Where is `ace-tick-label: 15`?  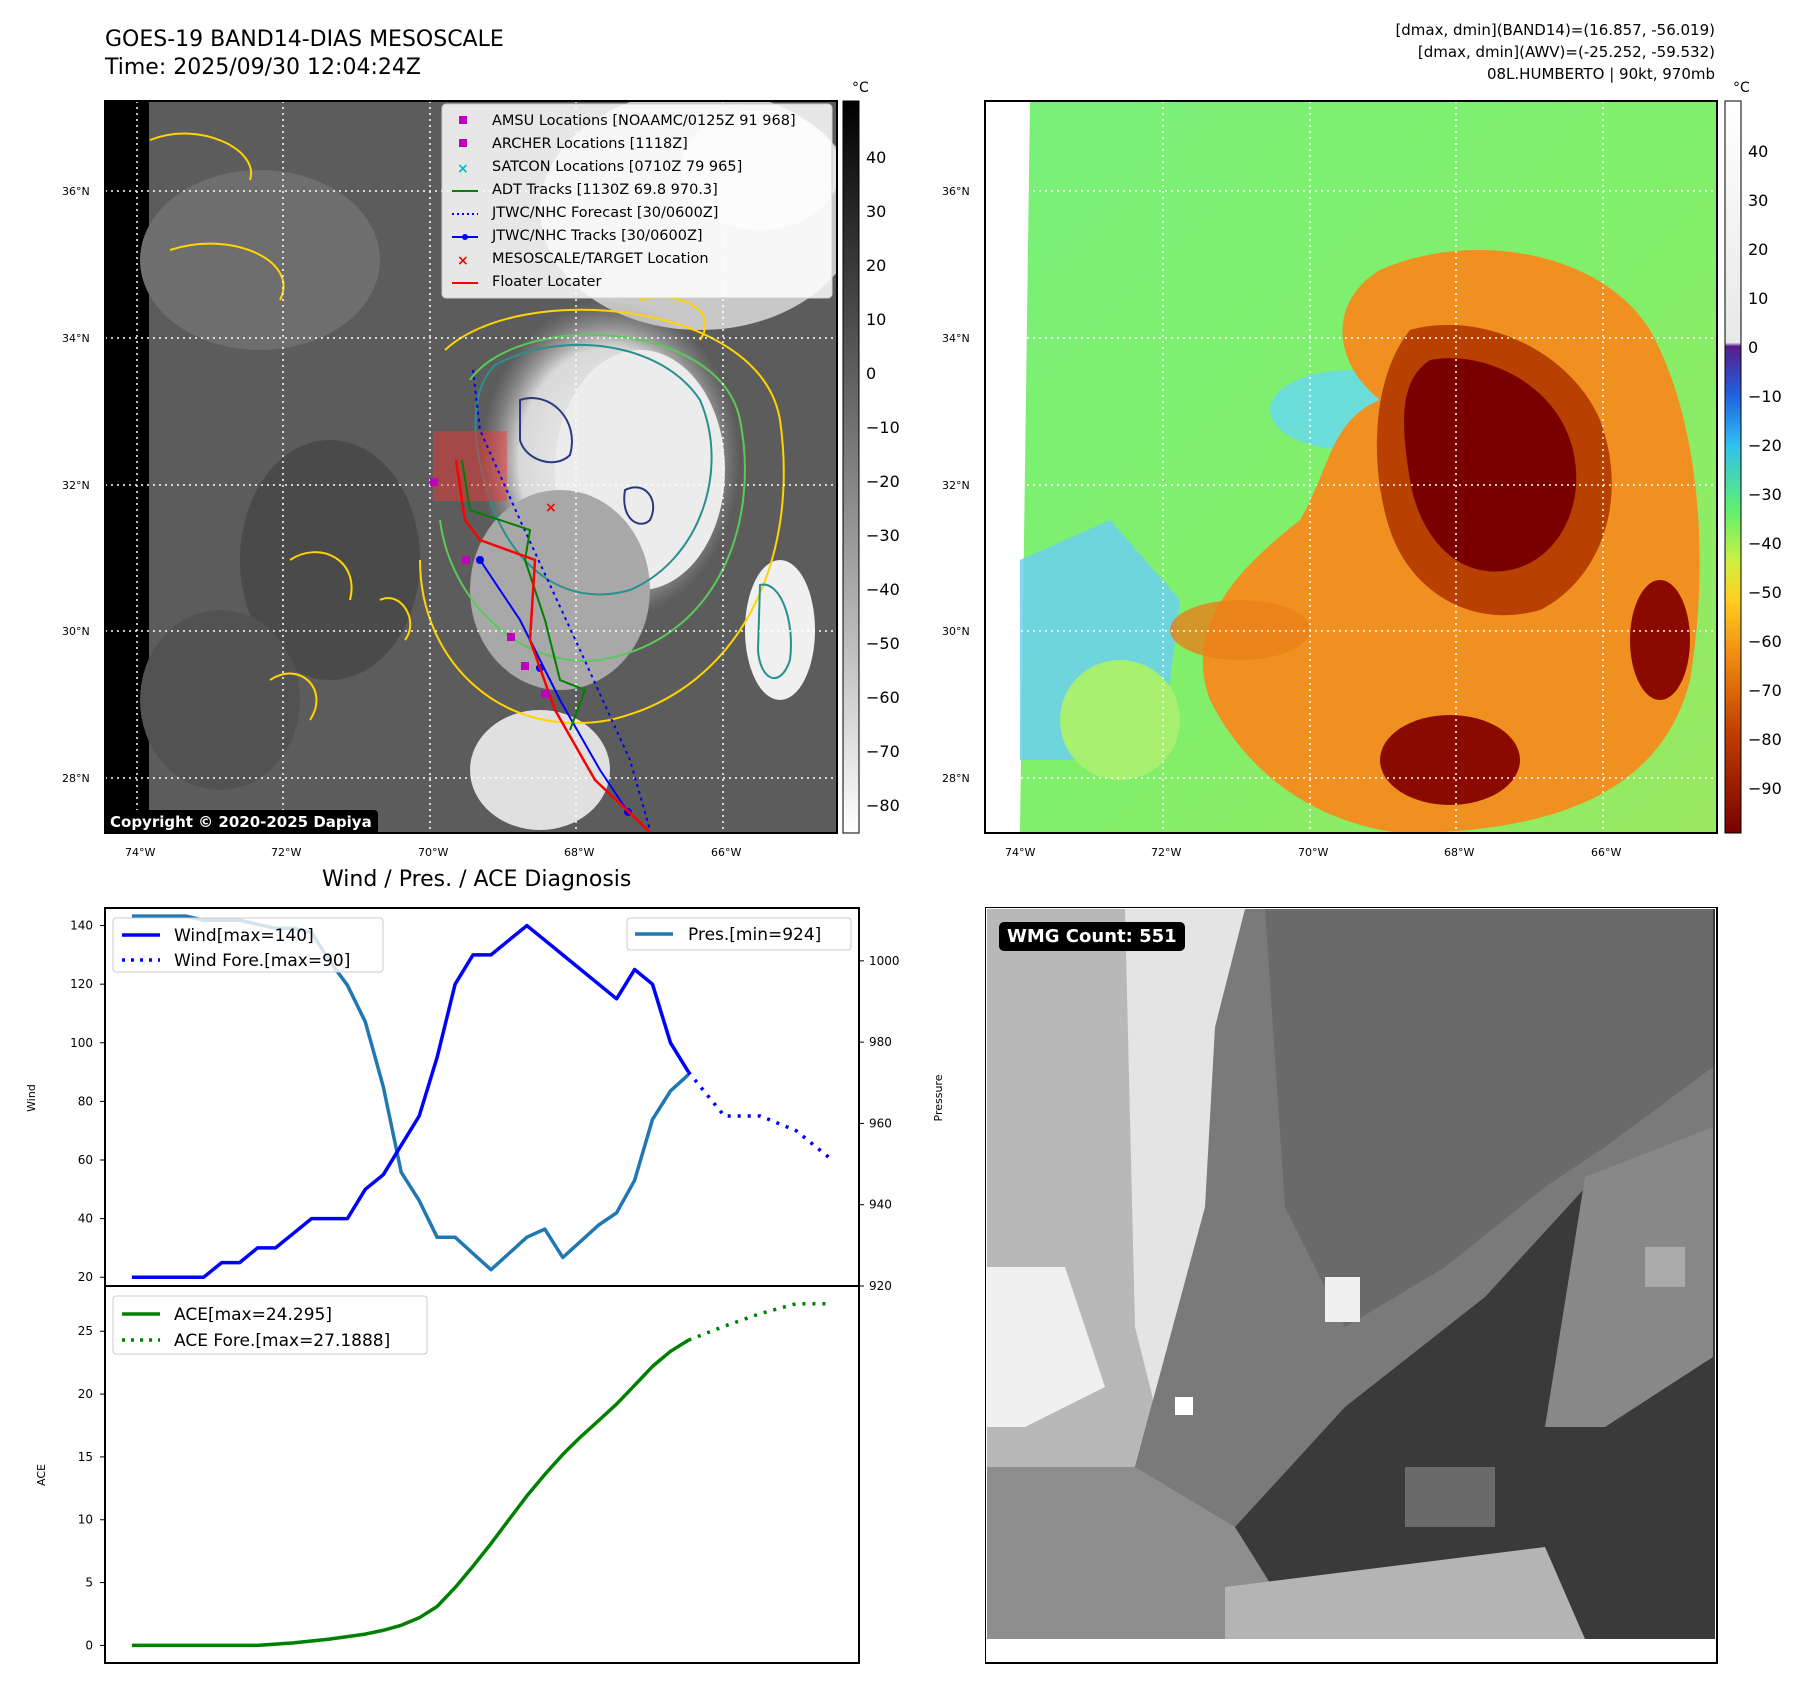 ace-tick-label: 15 is located at coordinates (85, 1457).